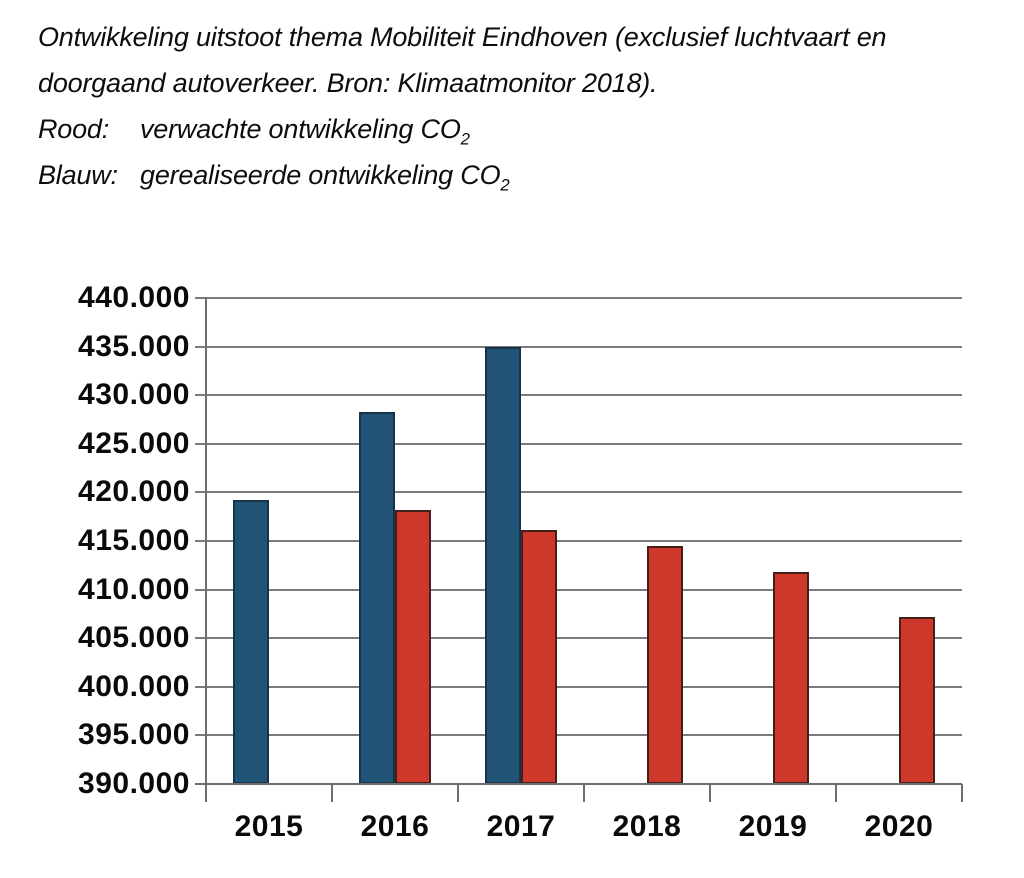  I want to click on legend-red-subscript: 2, so click(465, 139).